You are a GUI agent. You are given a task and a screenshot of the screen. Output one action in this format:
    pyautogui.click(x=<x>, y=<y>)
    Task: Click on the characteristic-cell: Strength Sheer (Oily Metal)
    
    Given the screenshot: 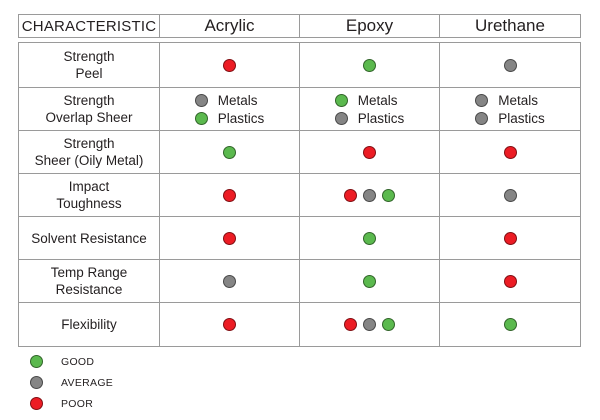 What is the action you would take?
    pyautogui.click(x=89, y=152)
    